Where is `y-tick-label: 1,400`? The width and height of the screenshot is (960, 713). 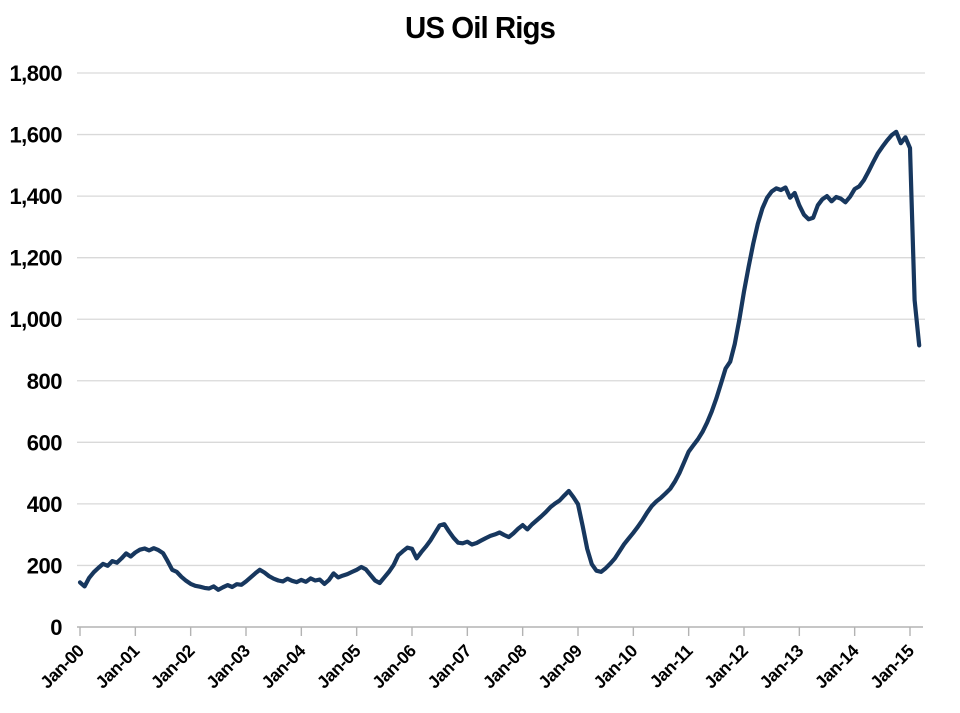 y-tick-label: 1,400 is located at coordinates (35, 196).